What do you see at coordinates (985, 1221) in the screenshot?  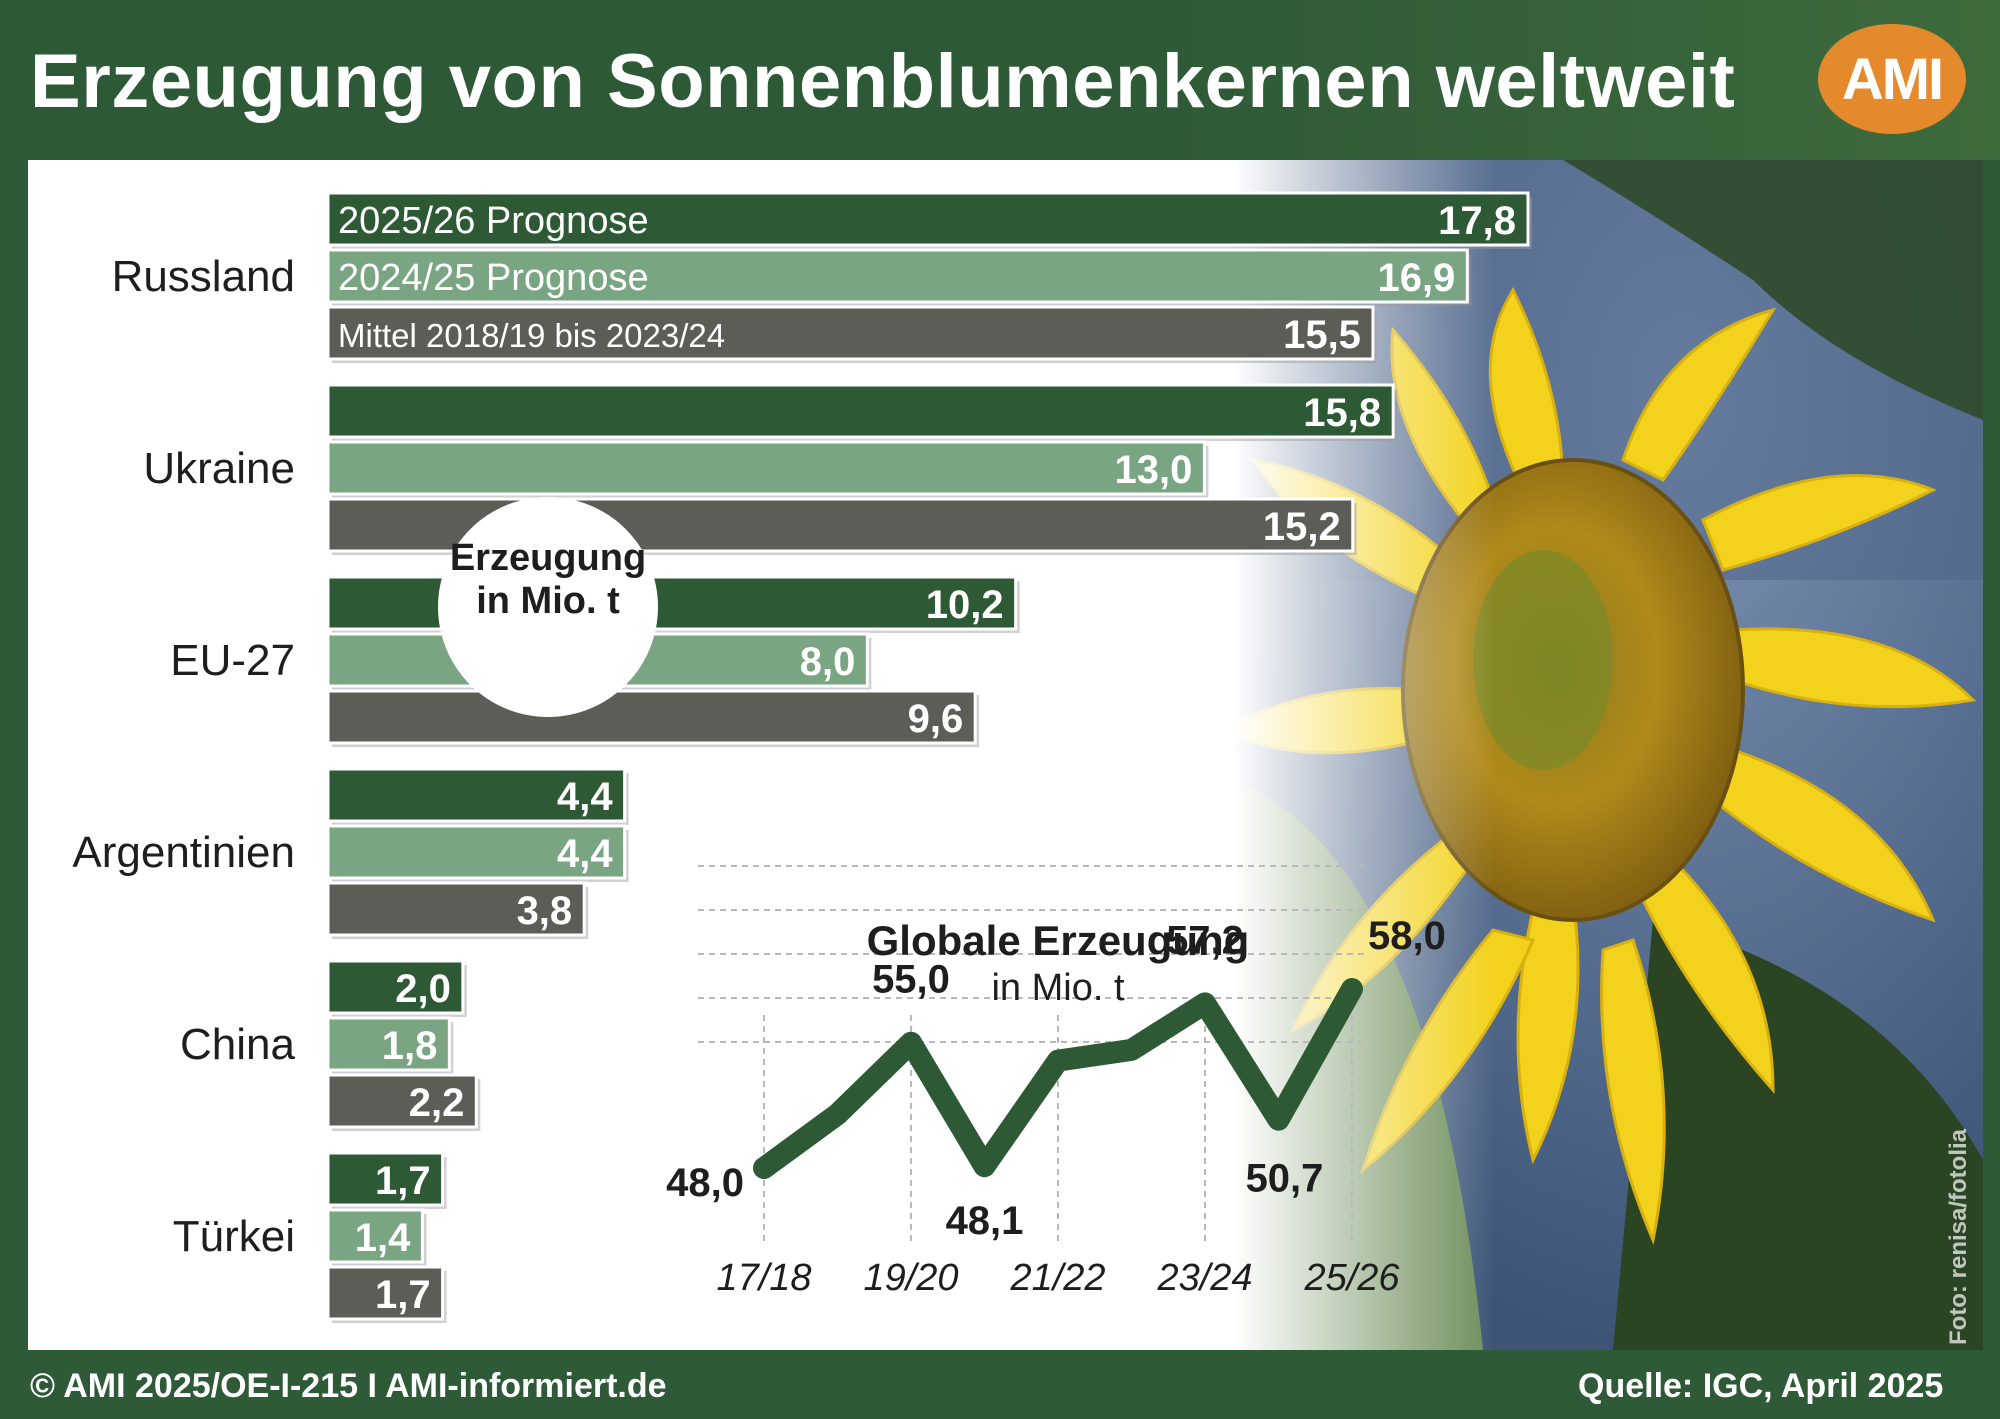 I see `line-point-label: 48,1` at bounding box center [985, 1221].